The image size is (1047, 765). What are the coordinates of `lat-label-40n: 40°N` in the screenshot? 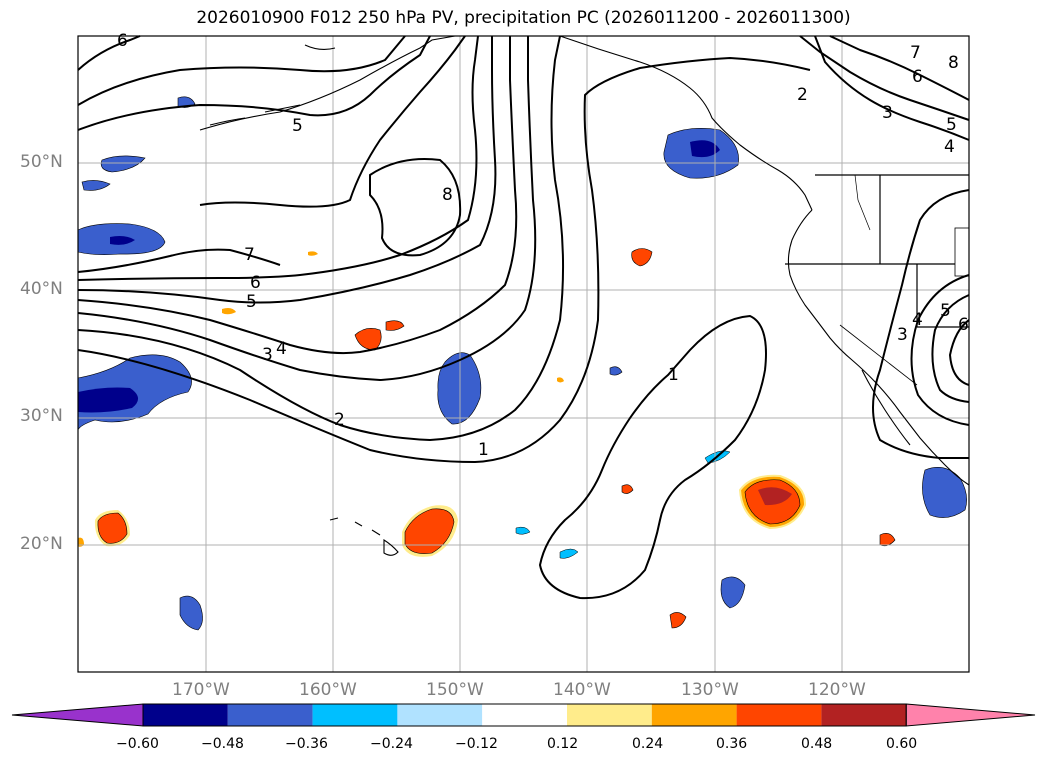 It's located at (41, 289).